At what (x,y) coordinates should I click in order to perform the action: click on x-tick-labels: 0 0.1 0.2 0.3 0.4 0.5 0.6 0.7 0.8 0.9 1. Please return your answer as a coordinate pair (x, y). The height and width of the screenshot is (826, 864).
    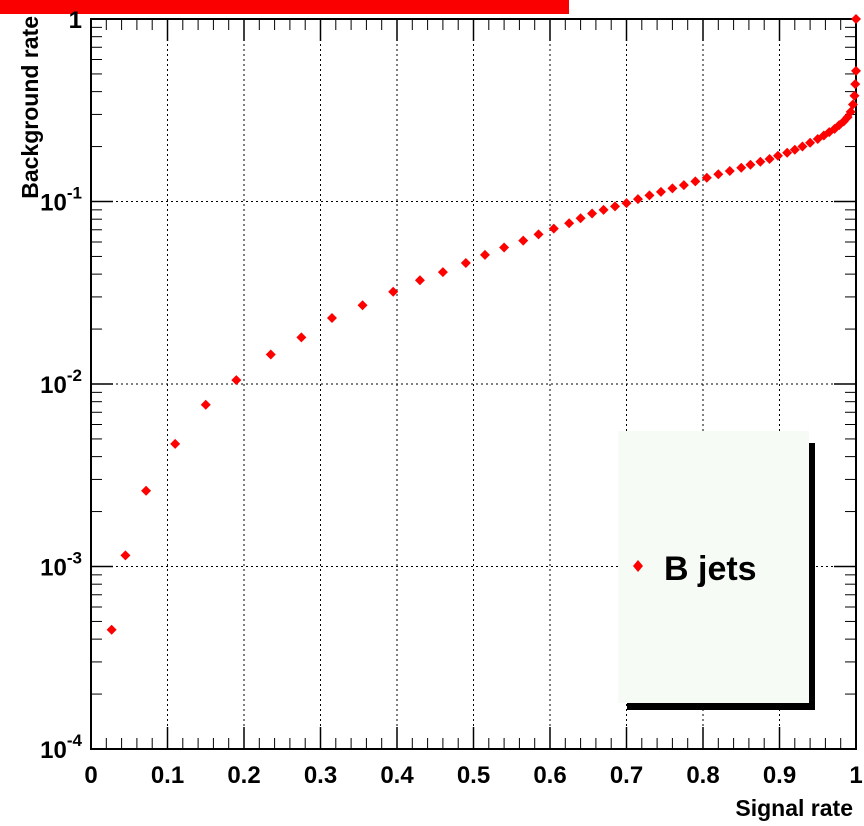
    Looking at the image, I should click on (473, 775).